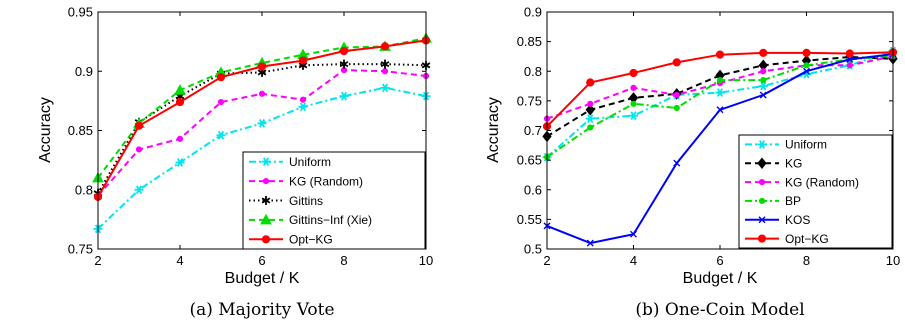 The height and width of the screenshot is (326, 905). I want to click on legend-label: Gittins, so click(306, 201).